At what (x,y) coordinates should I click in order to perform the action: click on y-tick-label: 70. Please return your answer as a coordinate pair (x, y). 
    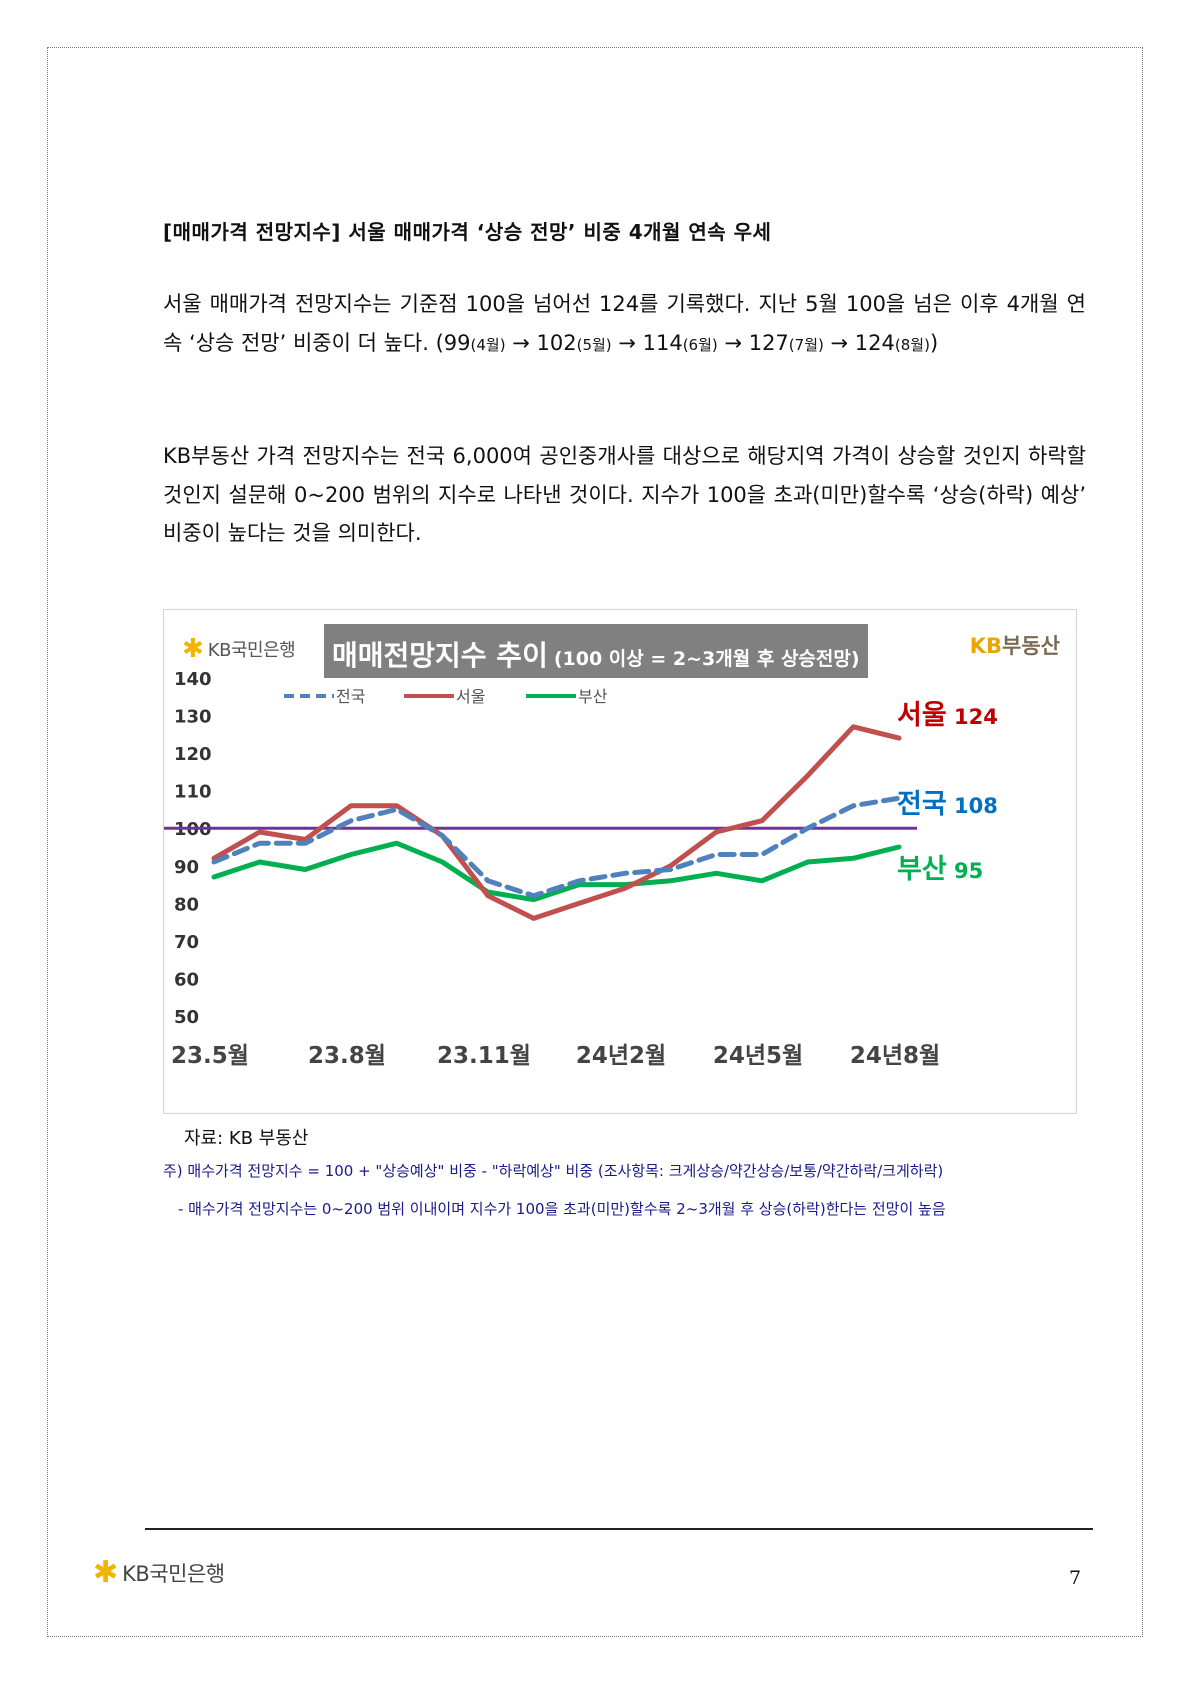
    Looking at the image, I should click on (186, 942).